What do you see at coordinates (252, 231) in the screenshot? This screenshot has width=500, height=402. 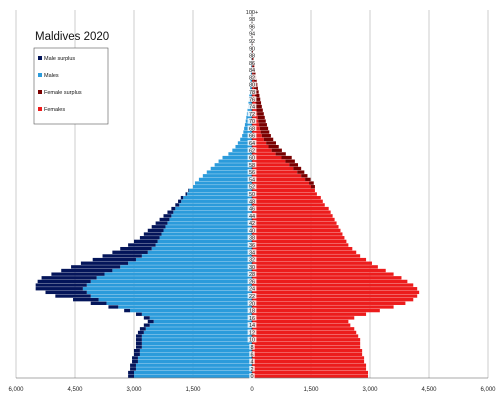 I see `age-label: 40` at bounding box center [252, 231].